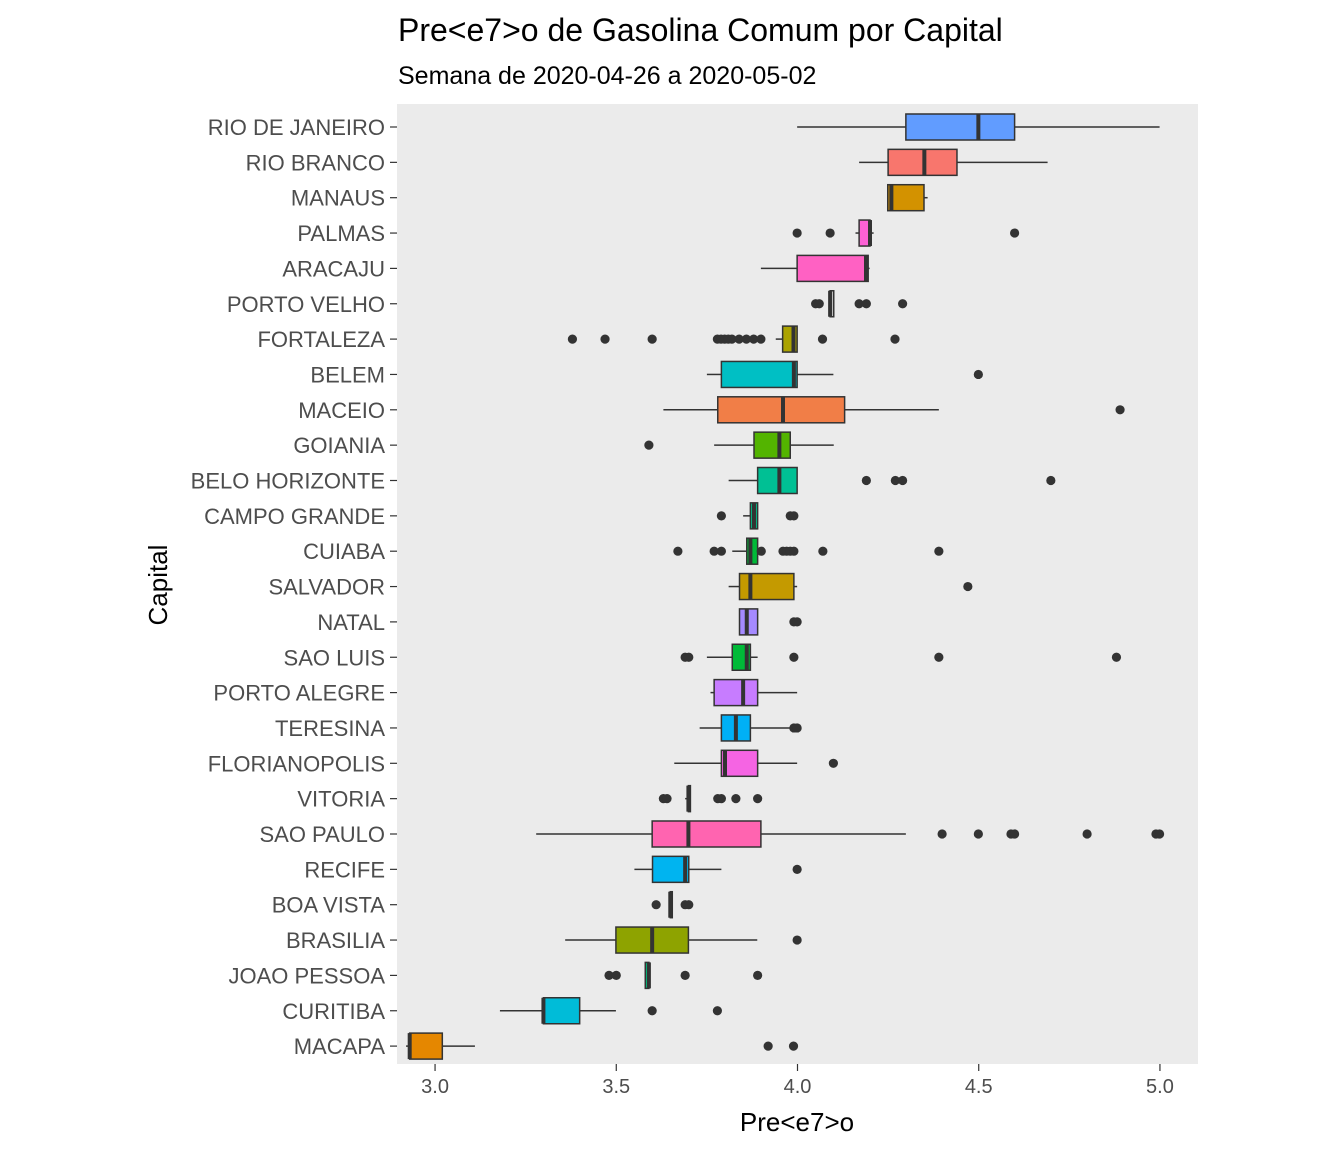 The width and height of the screenshot is (1344, 1157). What do you see at coordinates (341, 233) in the screenshot?
I see `y-tick-label: PALMAS` at bounding box center [341, 233].